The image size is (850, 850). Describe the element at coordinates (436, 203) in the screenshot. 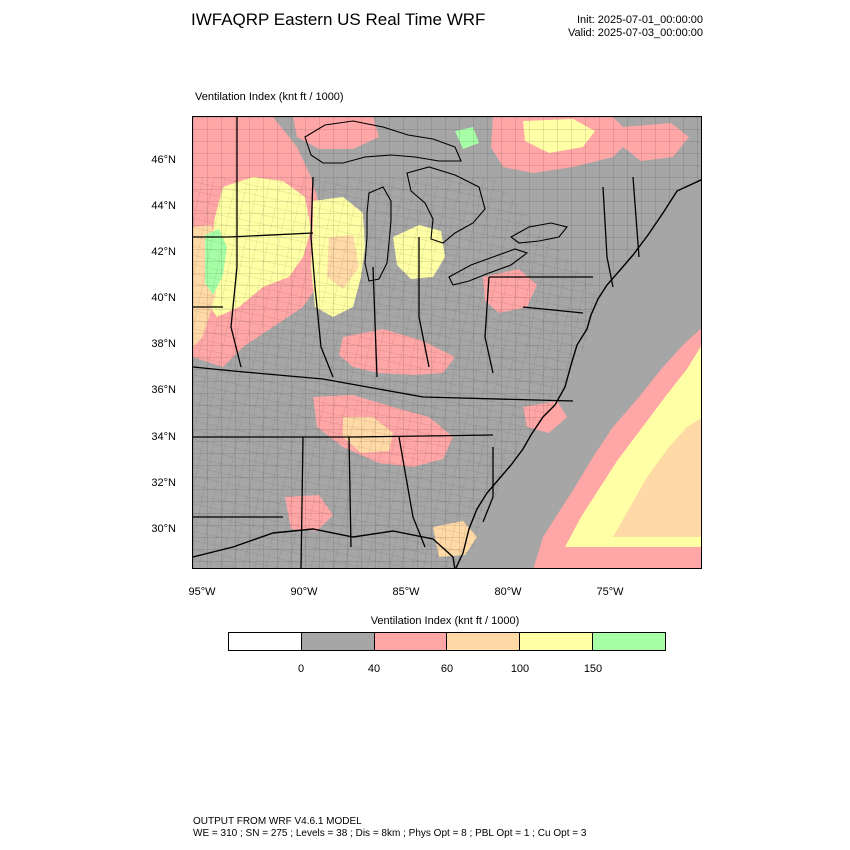

I see `lake-outlines` at that location.